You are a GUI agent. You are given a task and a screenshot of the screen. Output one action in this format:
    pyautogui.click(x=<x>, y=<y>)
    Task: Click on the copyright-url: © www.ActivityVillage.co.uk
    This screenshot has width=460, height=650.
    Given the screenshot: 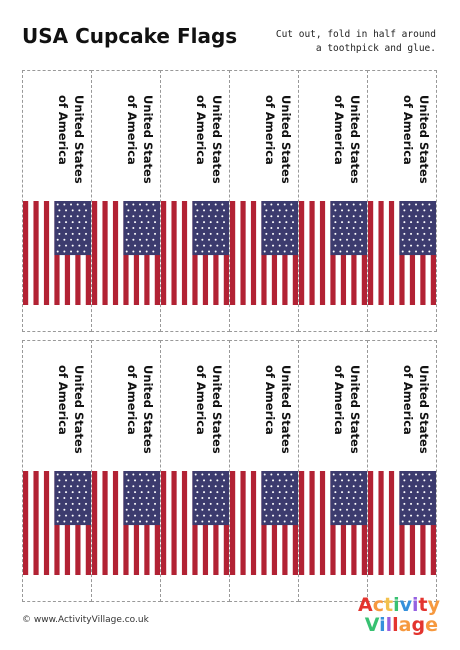 What is the action you would take?
    pyautogui.click(x=85, y=620)
    